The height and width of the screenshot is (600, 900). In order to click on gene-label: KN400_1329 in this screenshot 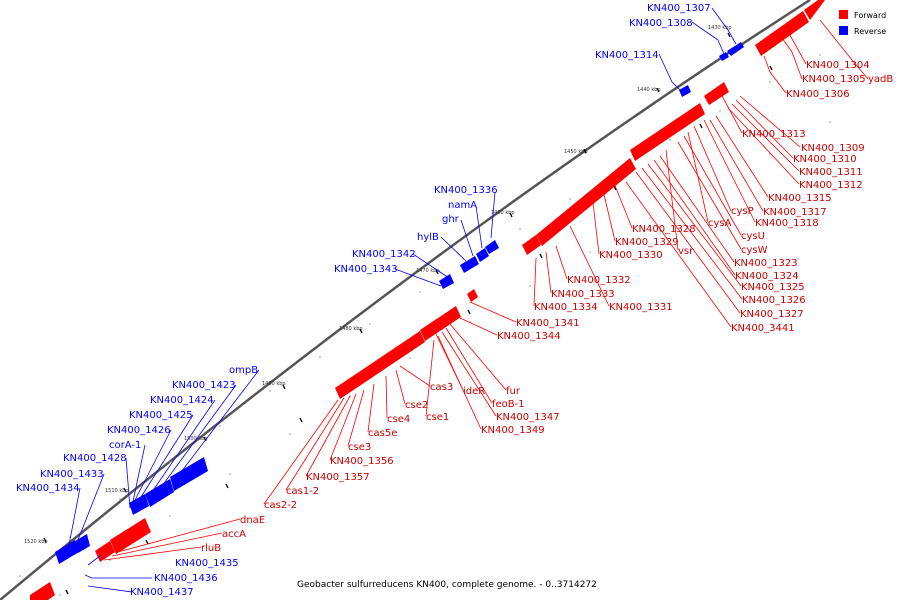, I will do `click(647, 242)`.